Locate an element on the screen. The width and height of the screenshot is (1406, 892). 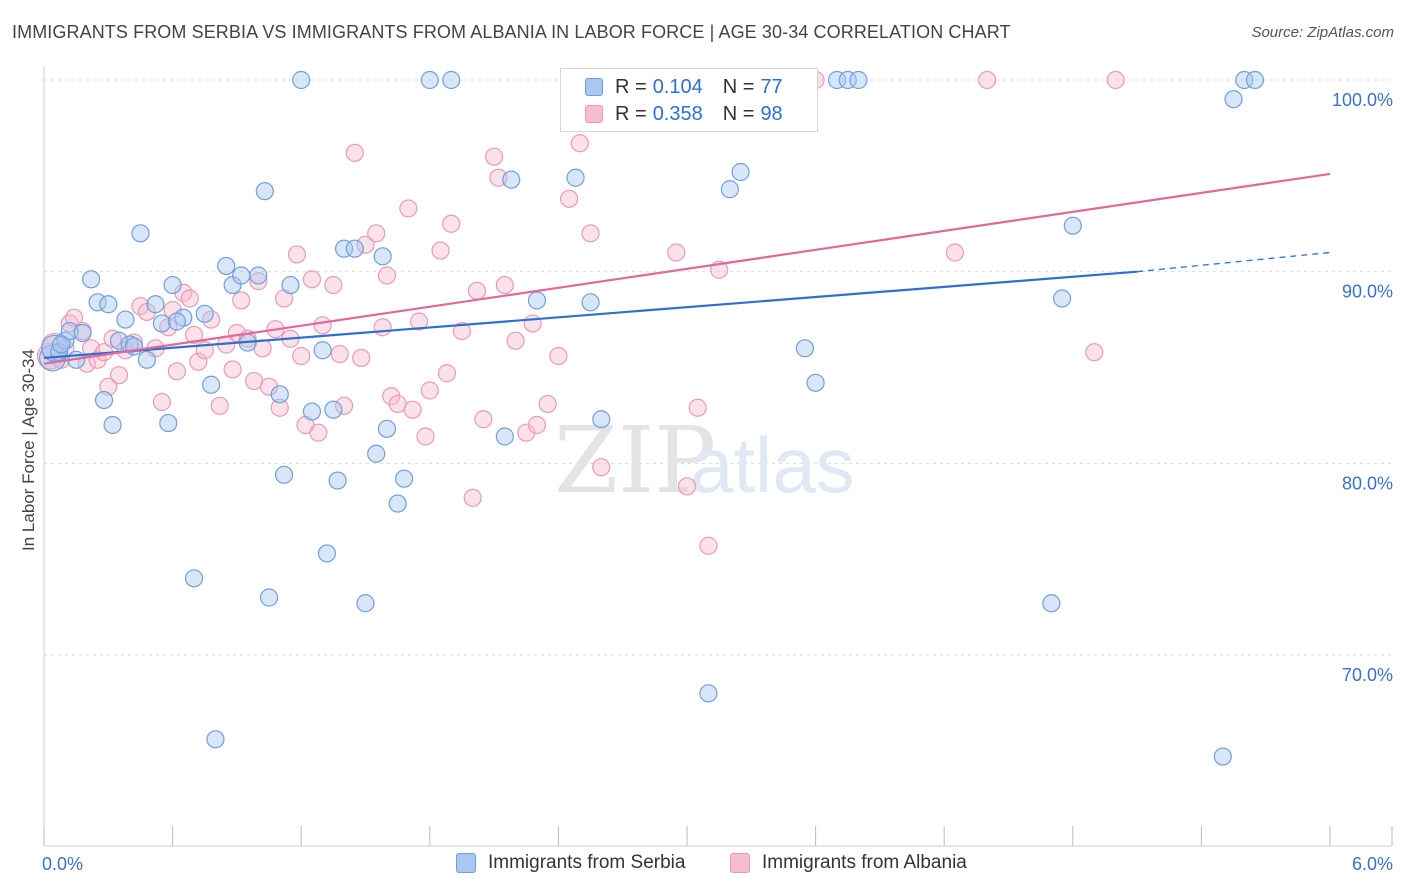
legend-swatch-albania is located at coordinates (594, 114).